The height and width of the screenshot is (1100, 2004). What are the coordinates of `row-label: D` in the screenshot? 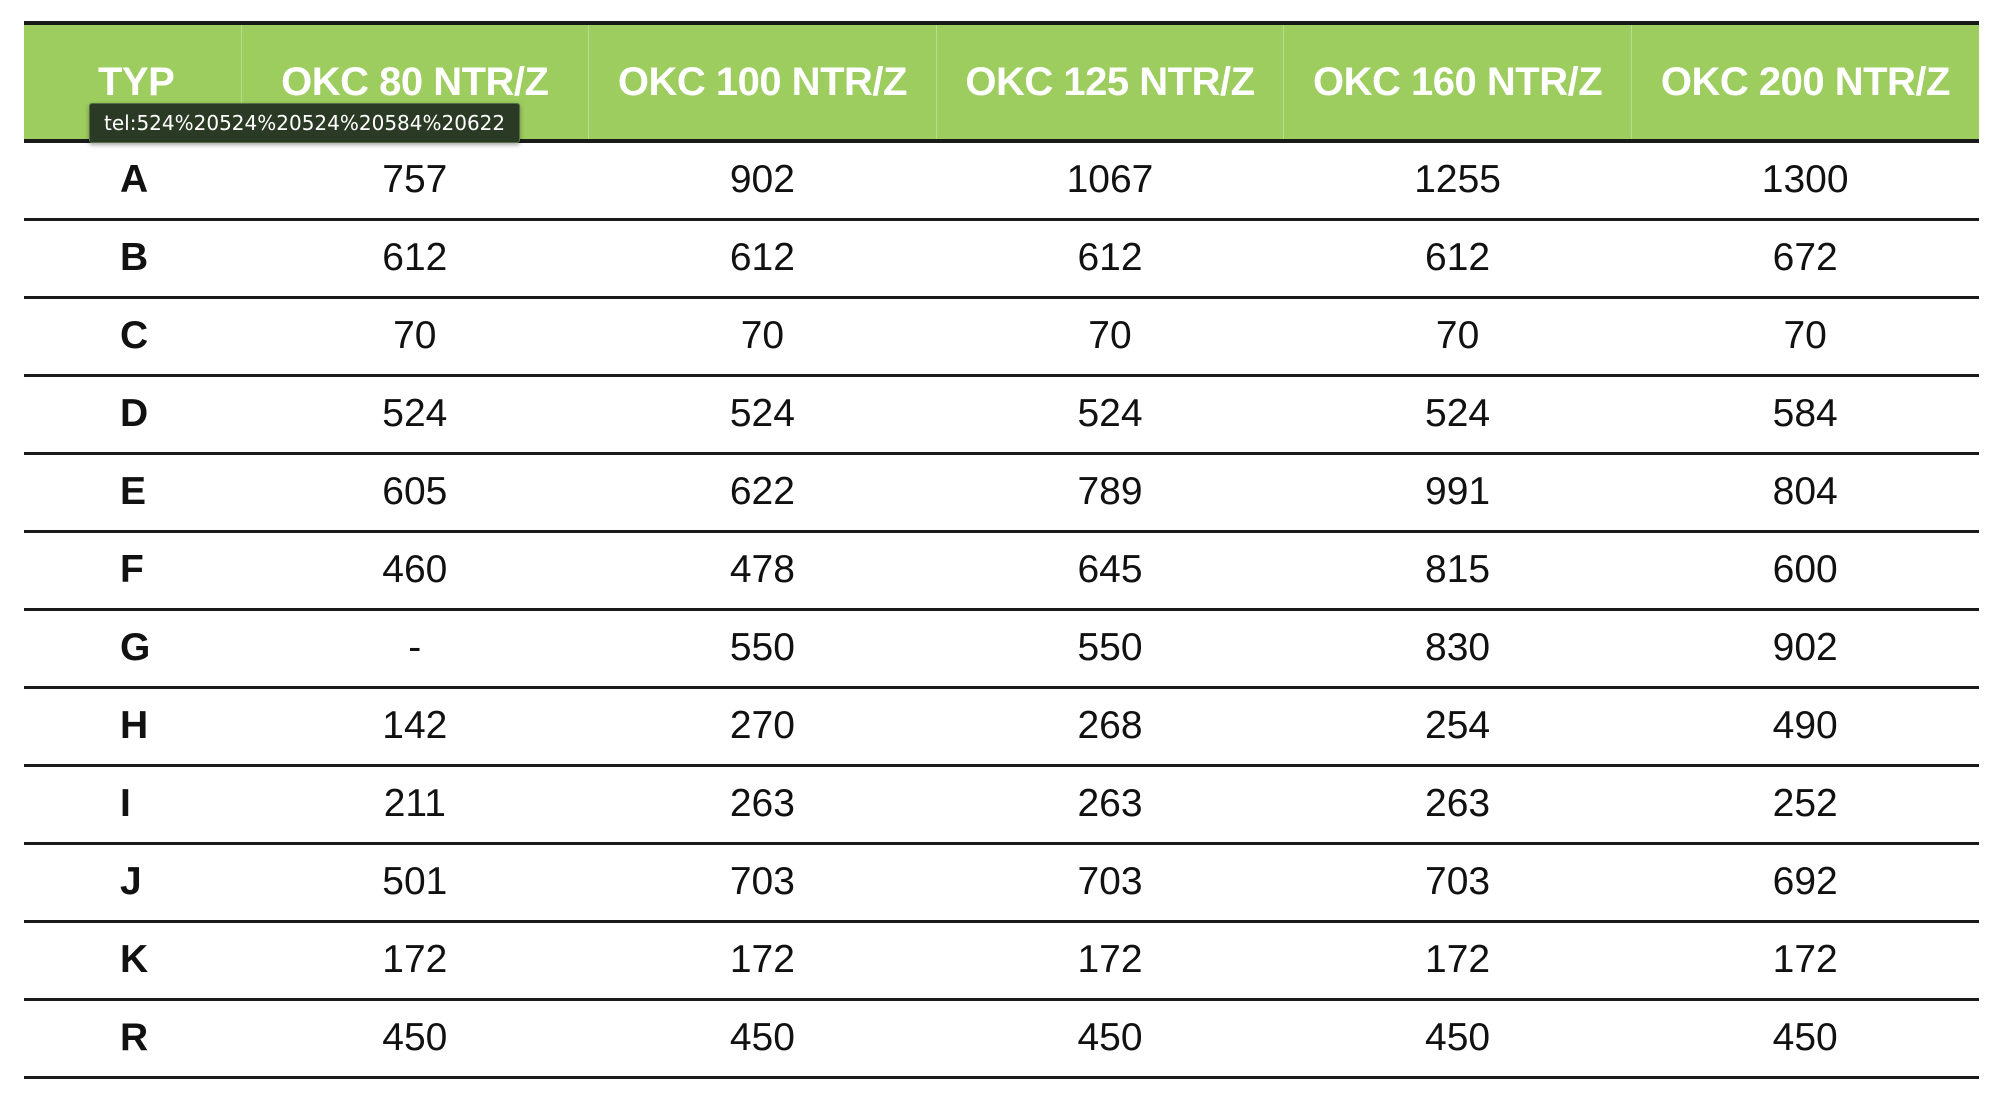 It's located at (132, 415).